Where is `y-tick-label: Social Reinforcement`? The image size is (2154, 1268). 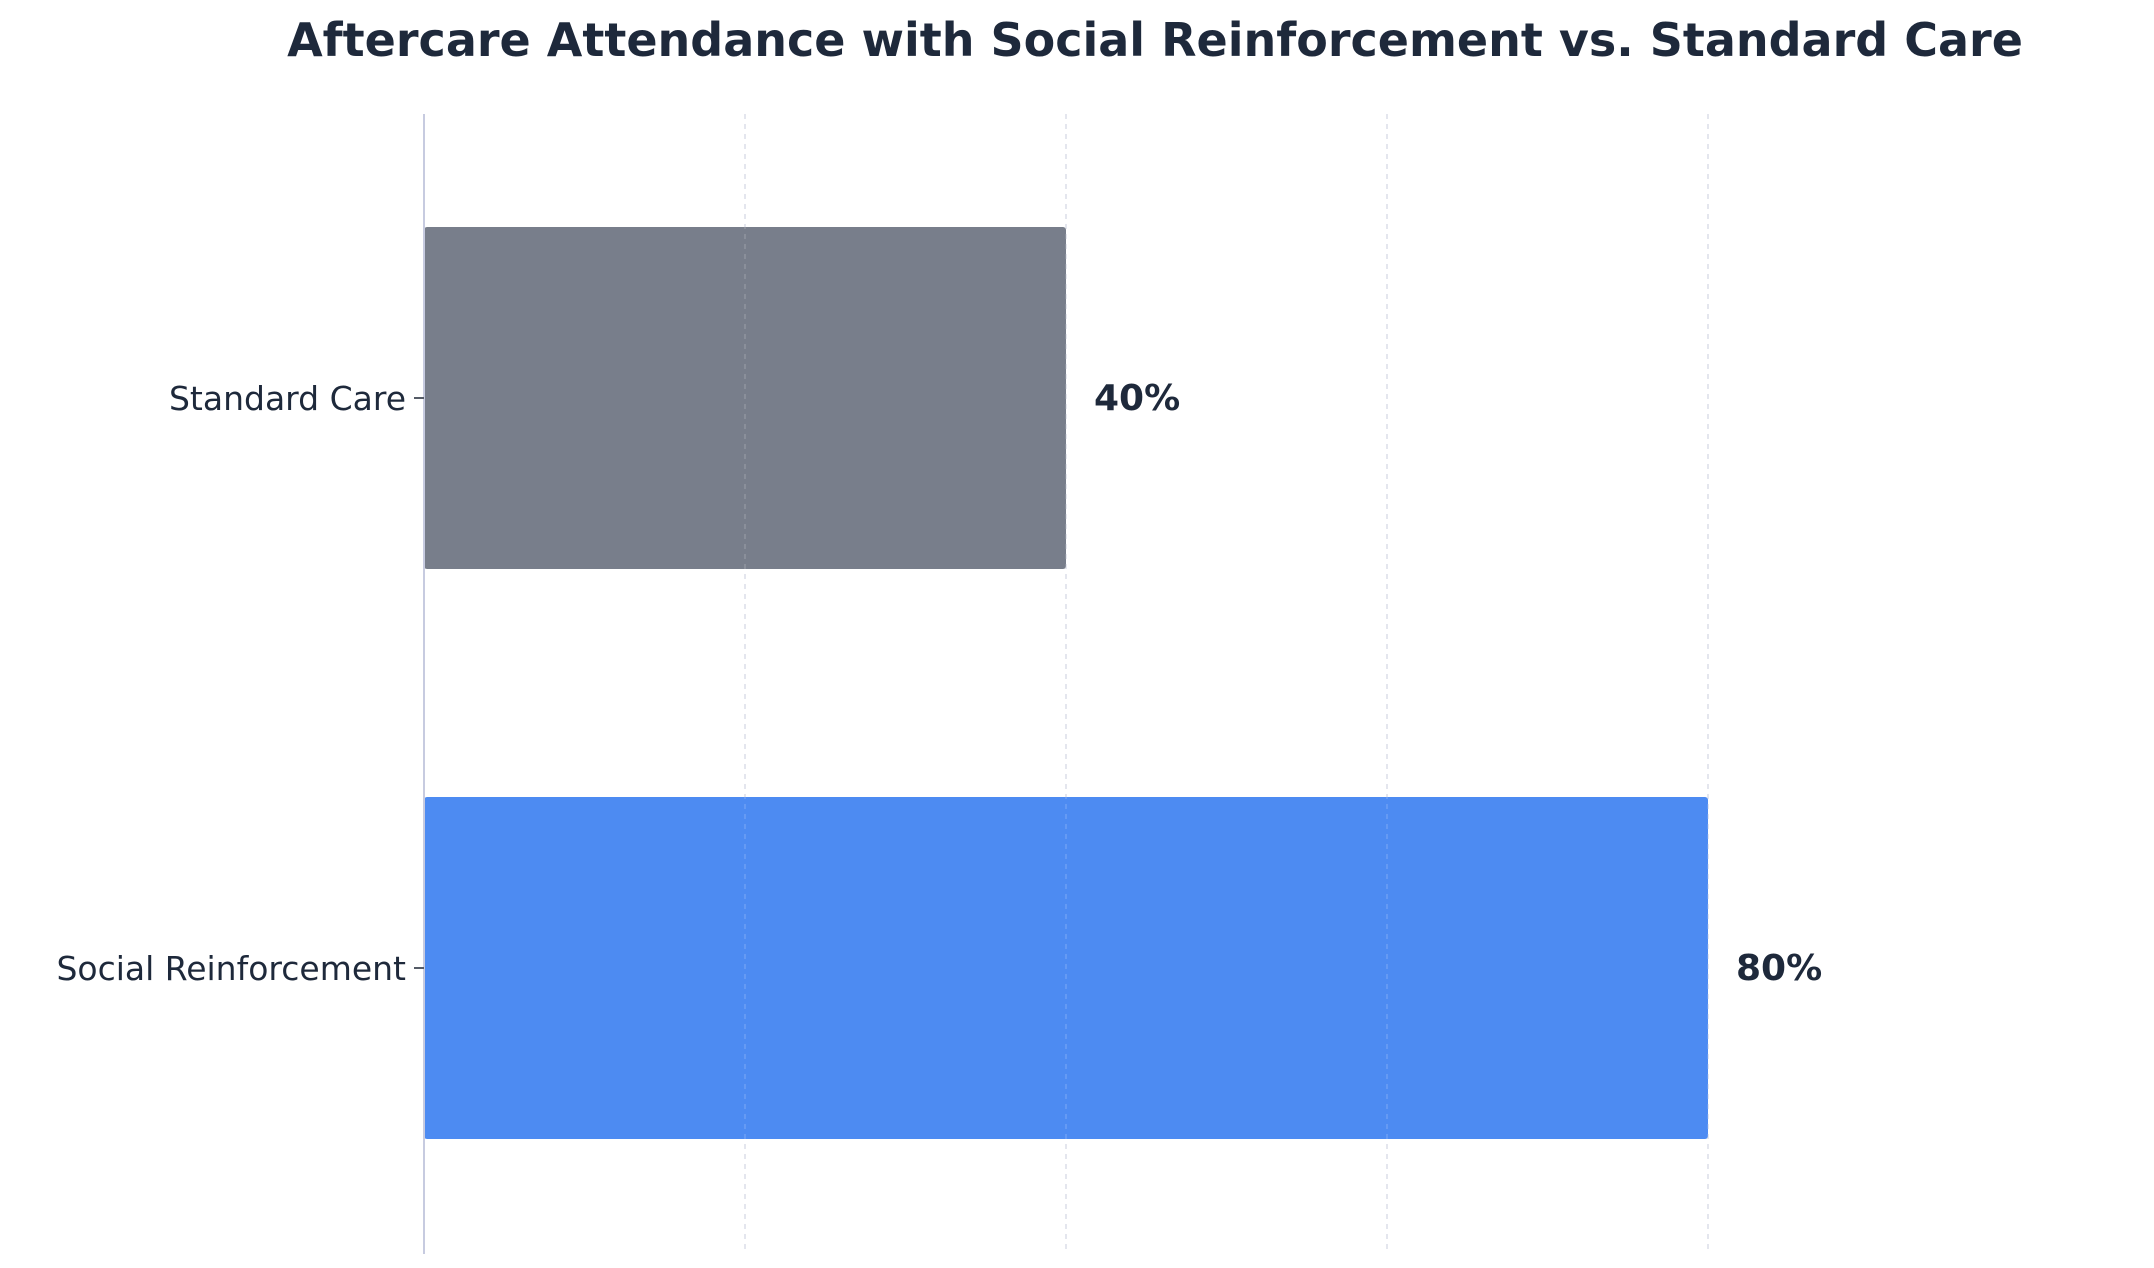
y-tick-label: Social Reinforcement is located at coordinates (231, 968).